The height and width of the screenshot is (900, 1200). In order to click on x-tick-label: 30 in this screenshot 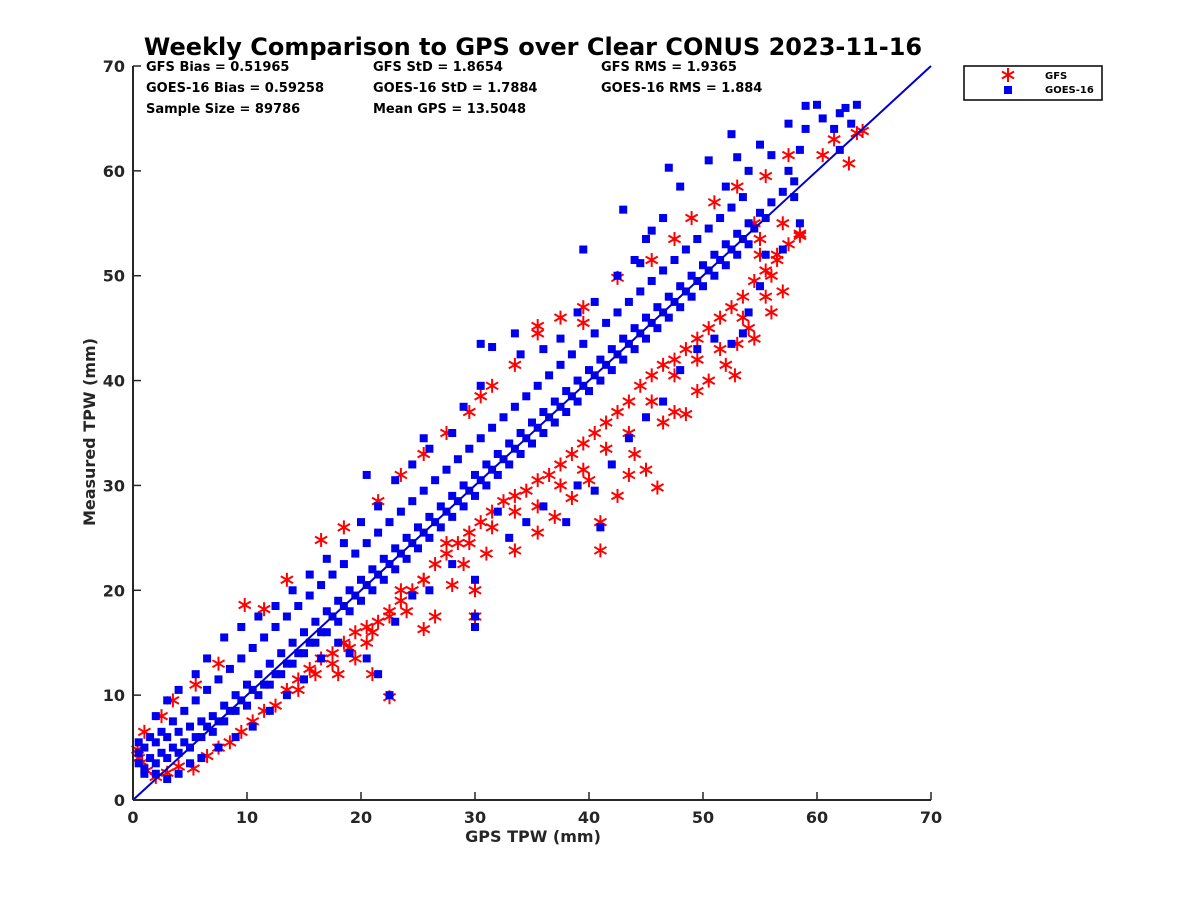, I will do `click(475, 817)`.